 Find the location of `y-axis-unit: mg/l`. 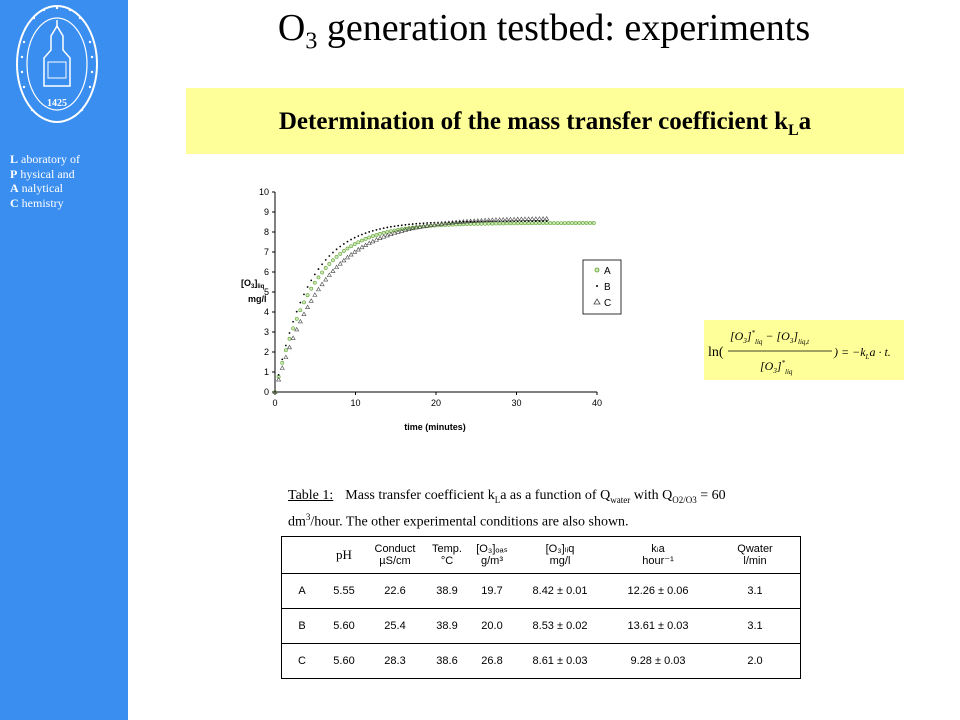

y-axis-unit: mg/l is located at coordinates (257, 299).